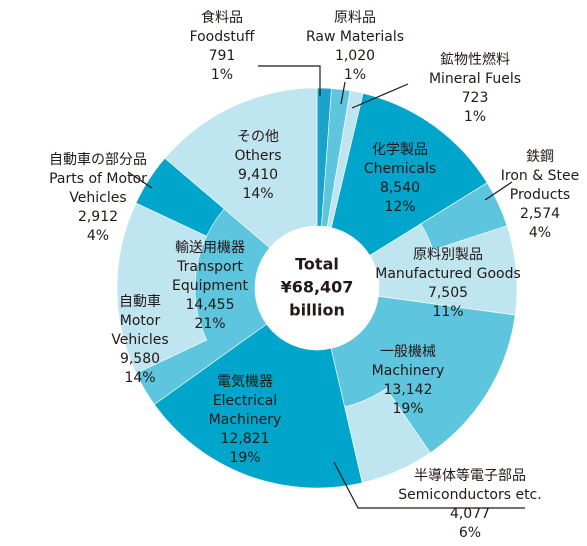 The height and width of the screenshot is (546, 587). What do you see at coordinates (245, 439) in the screenshot?
I see `value-label: 12,821` at bounding box center [245, 439].